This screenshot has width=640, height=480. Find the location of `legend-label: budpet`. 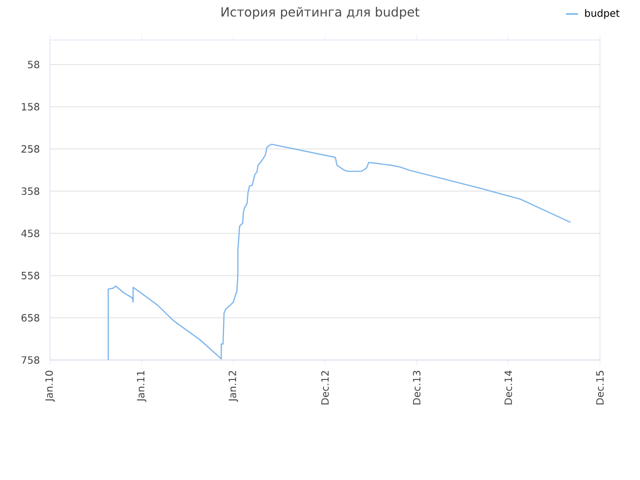

legend-label: budpet is located at coordinates (602, 14).